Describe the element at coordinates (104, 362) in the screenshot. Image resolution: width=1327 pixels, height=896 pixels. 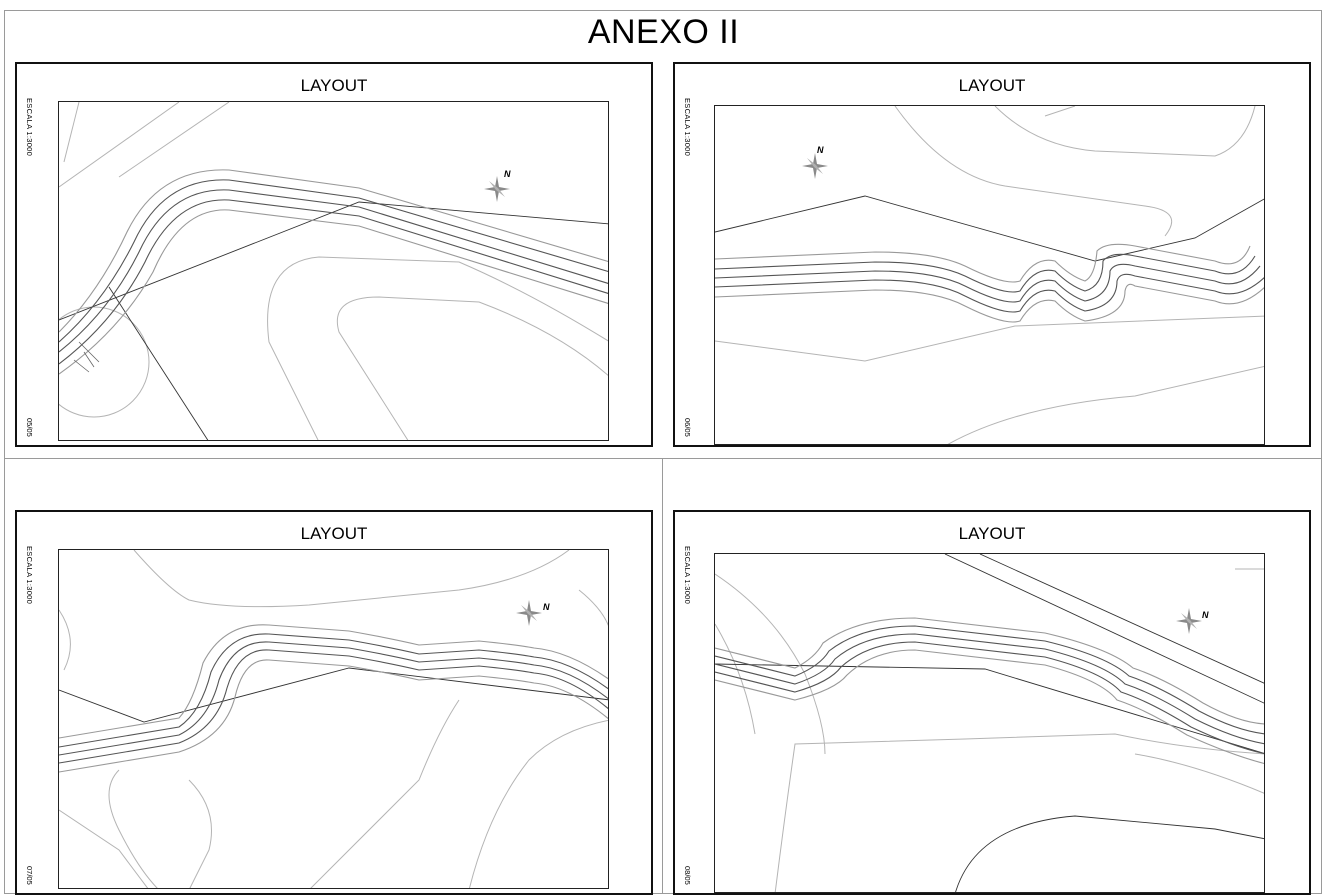
I see `contour-circle` at that location.